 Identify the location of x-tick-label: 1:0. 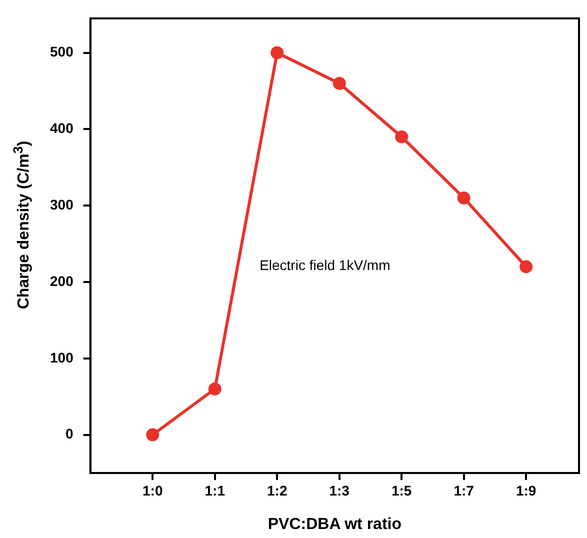
(152, 490).